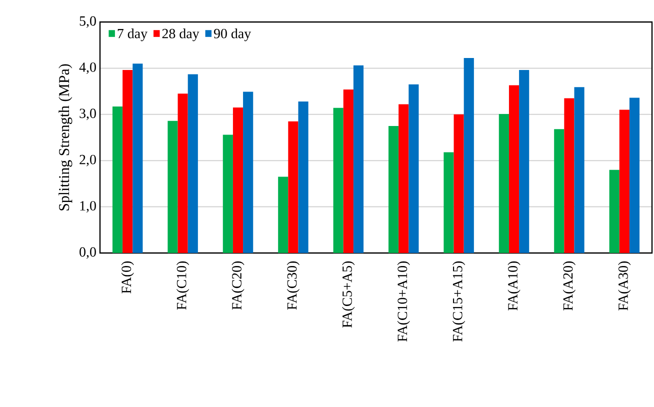  I want to click on x-tick-label: FA(C5+A5), so click(348, 294).